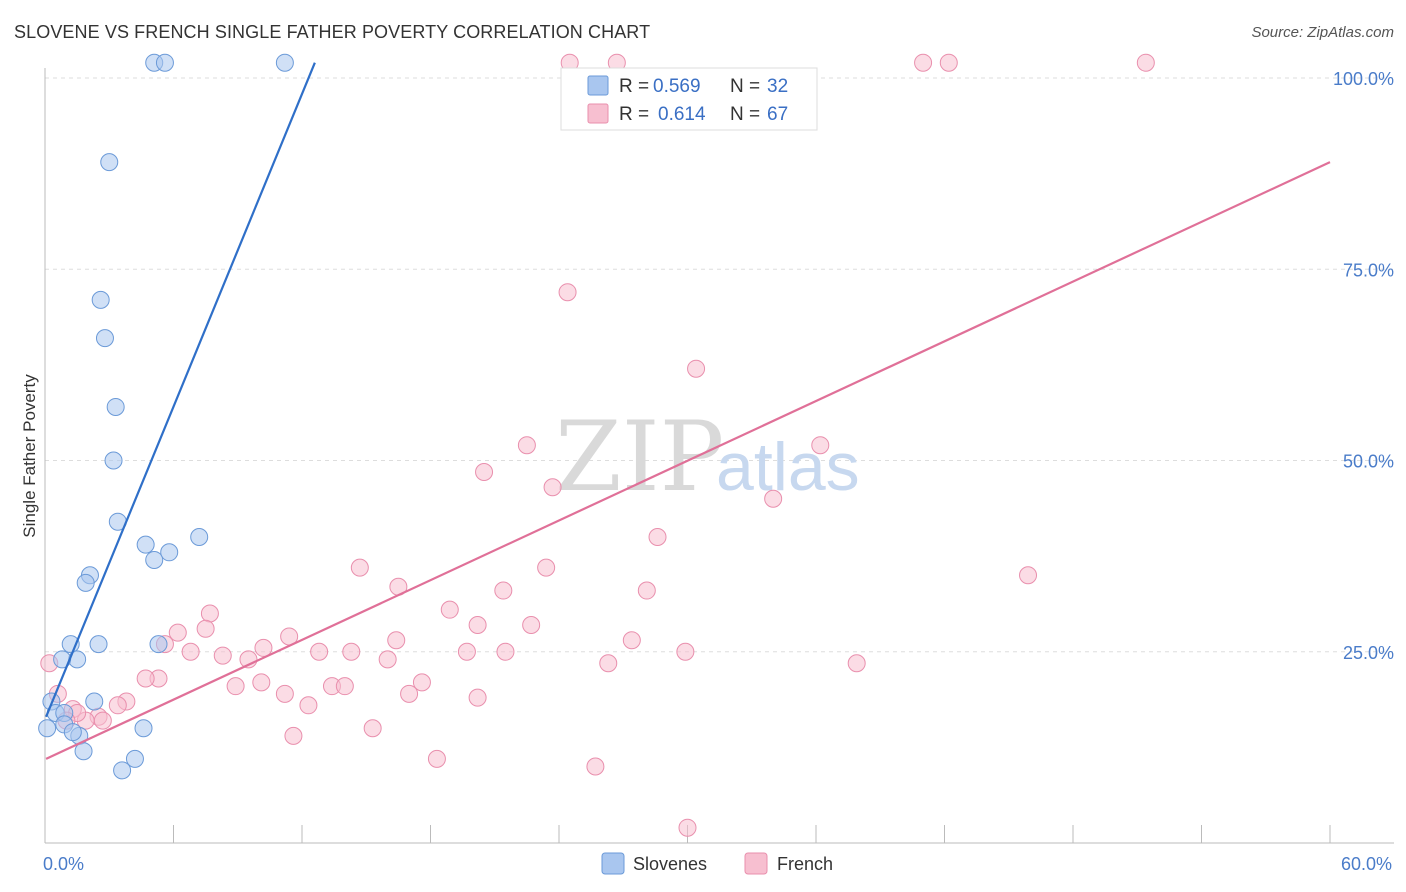 This screenshot has height=892, width=1406. Describe the element at coordinates (677, 86) in the screenshot. I see `legend-r-value-slovenes: 0.569` at that location.